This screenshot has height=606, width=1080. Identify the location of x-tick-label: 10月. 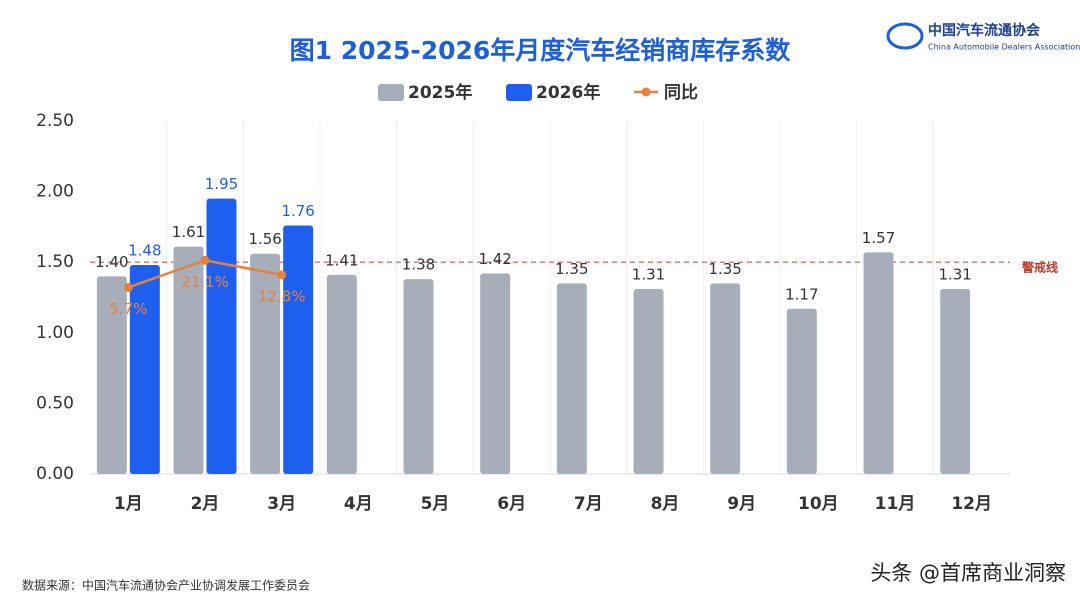
(818, 504).